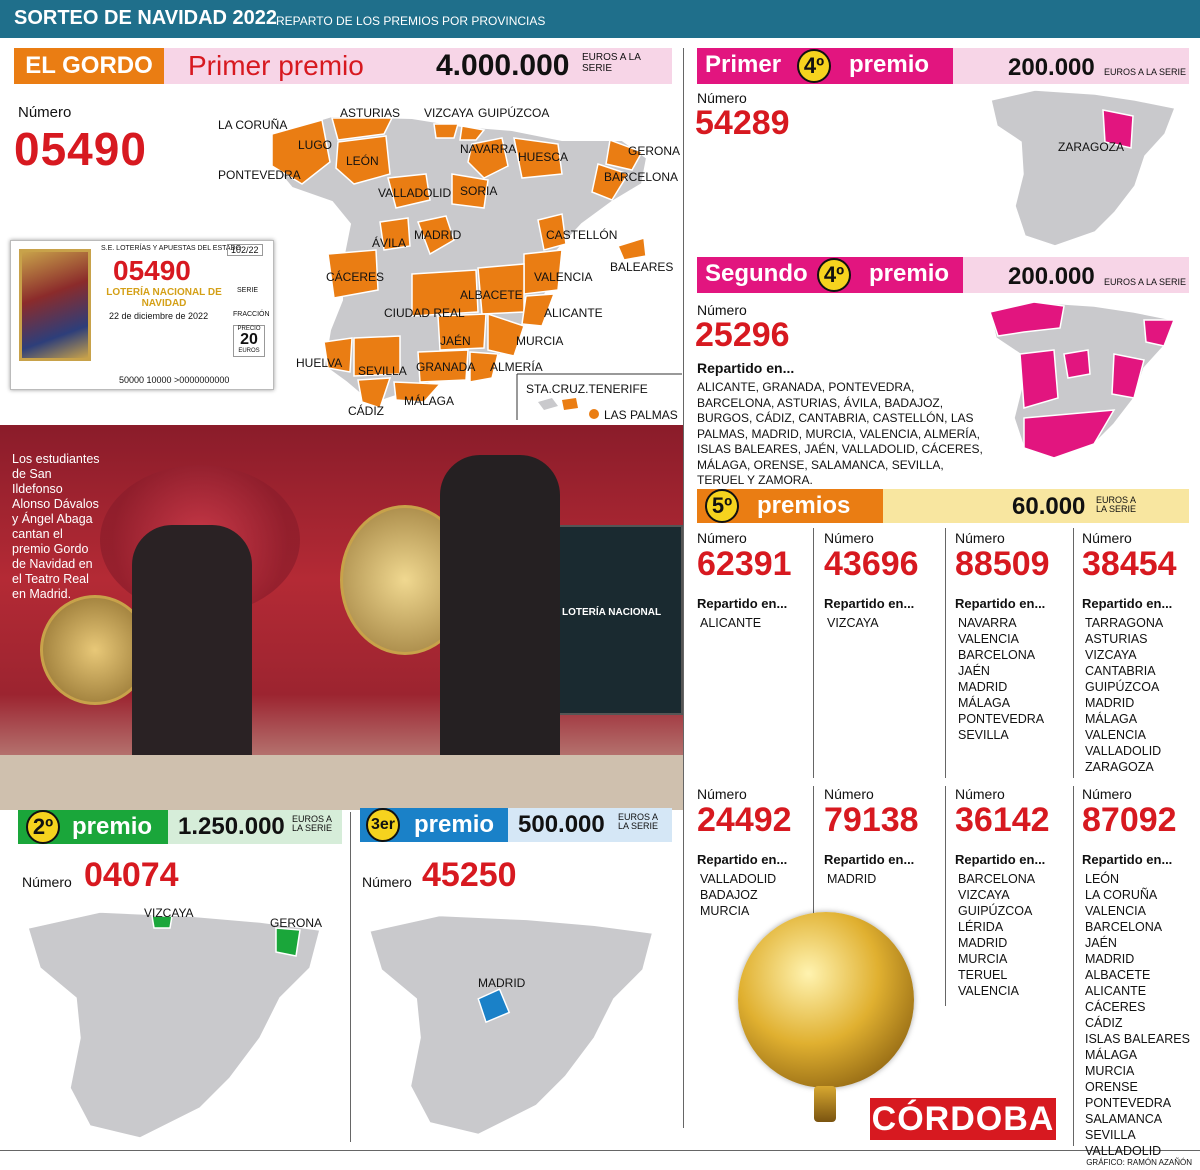 This screenshot has width=1200, height=1170. What do you see at coordinates (722, 98) in the screenshot?
I see `cuarto1-numero-label: Número` at bounding box center [722, 98].